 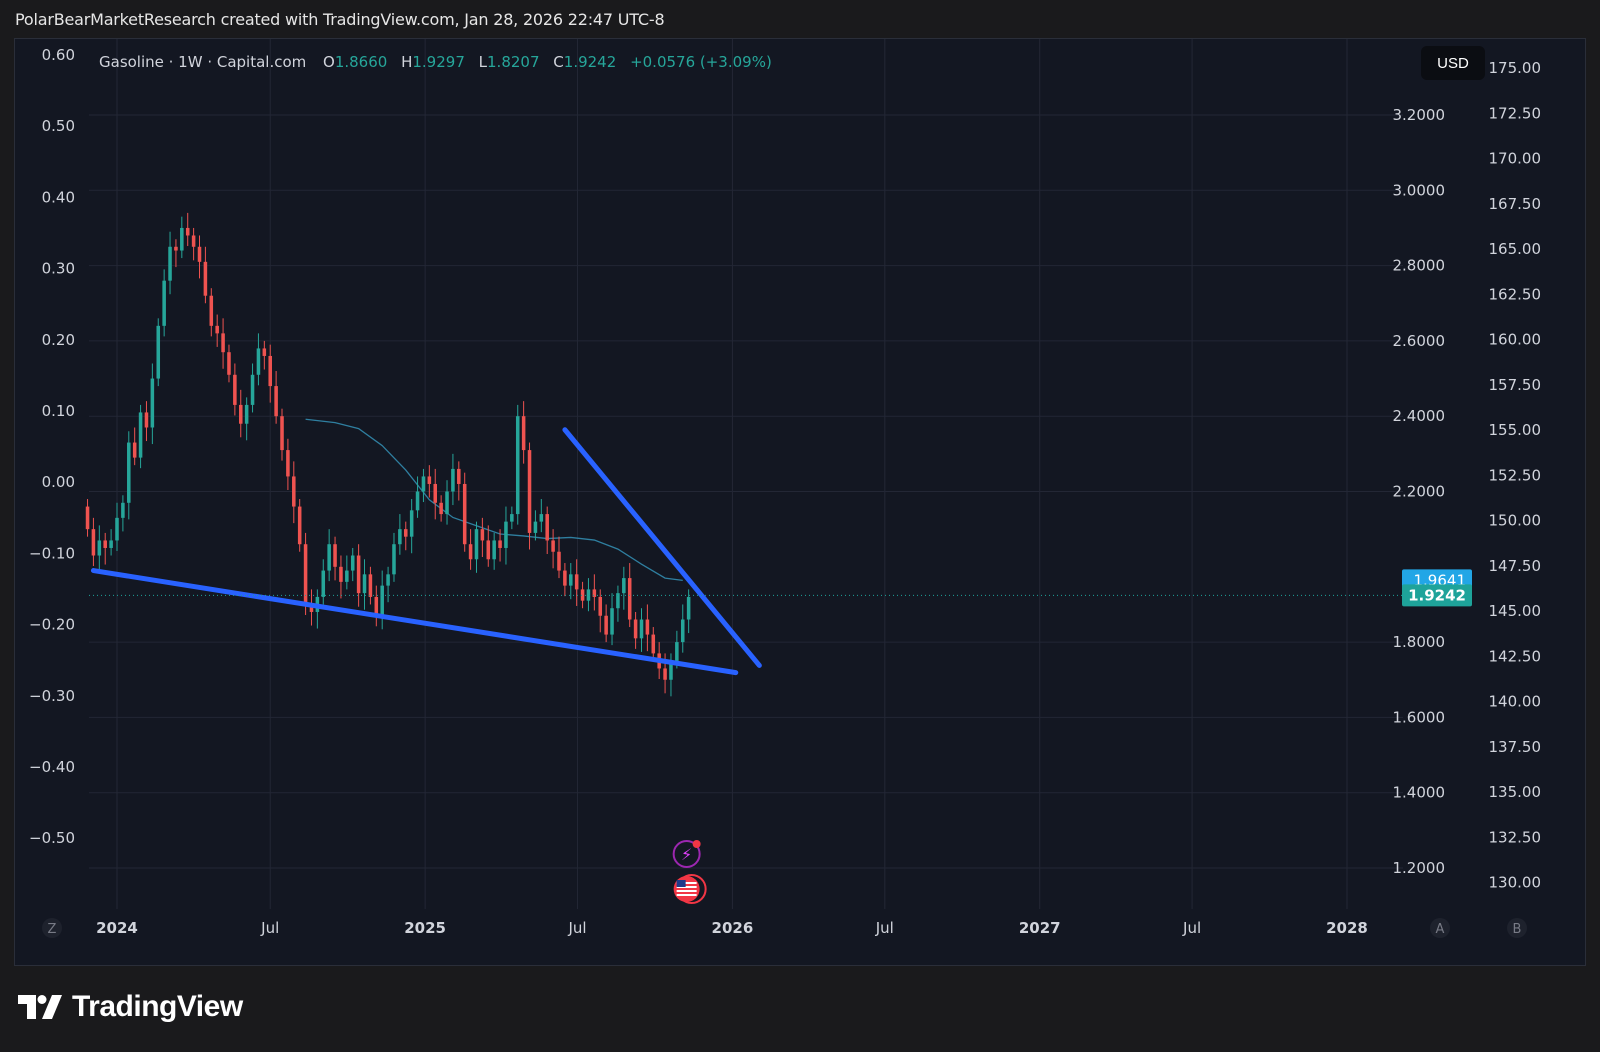 I want to click on symbol-info: Gasoline · 1W · Capital.com, so click(x=202, y=62).